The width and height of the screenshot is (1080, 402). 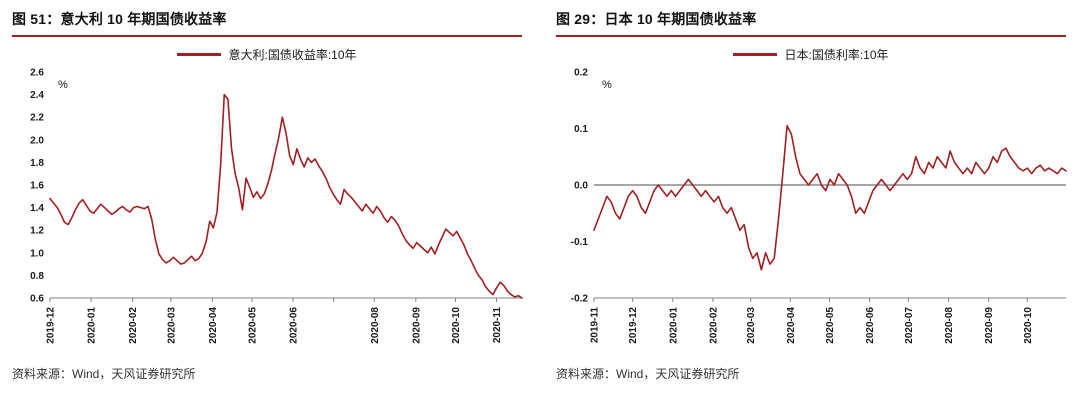 I want to click on svg-text: 2.2, so click(x=37, y=118).